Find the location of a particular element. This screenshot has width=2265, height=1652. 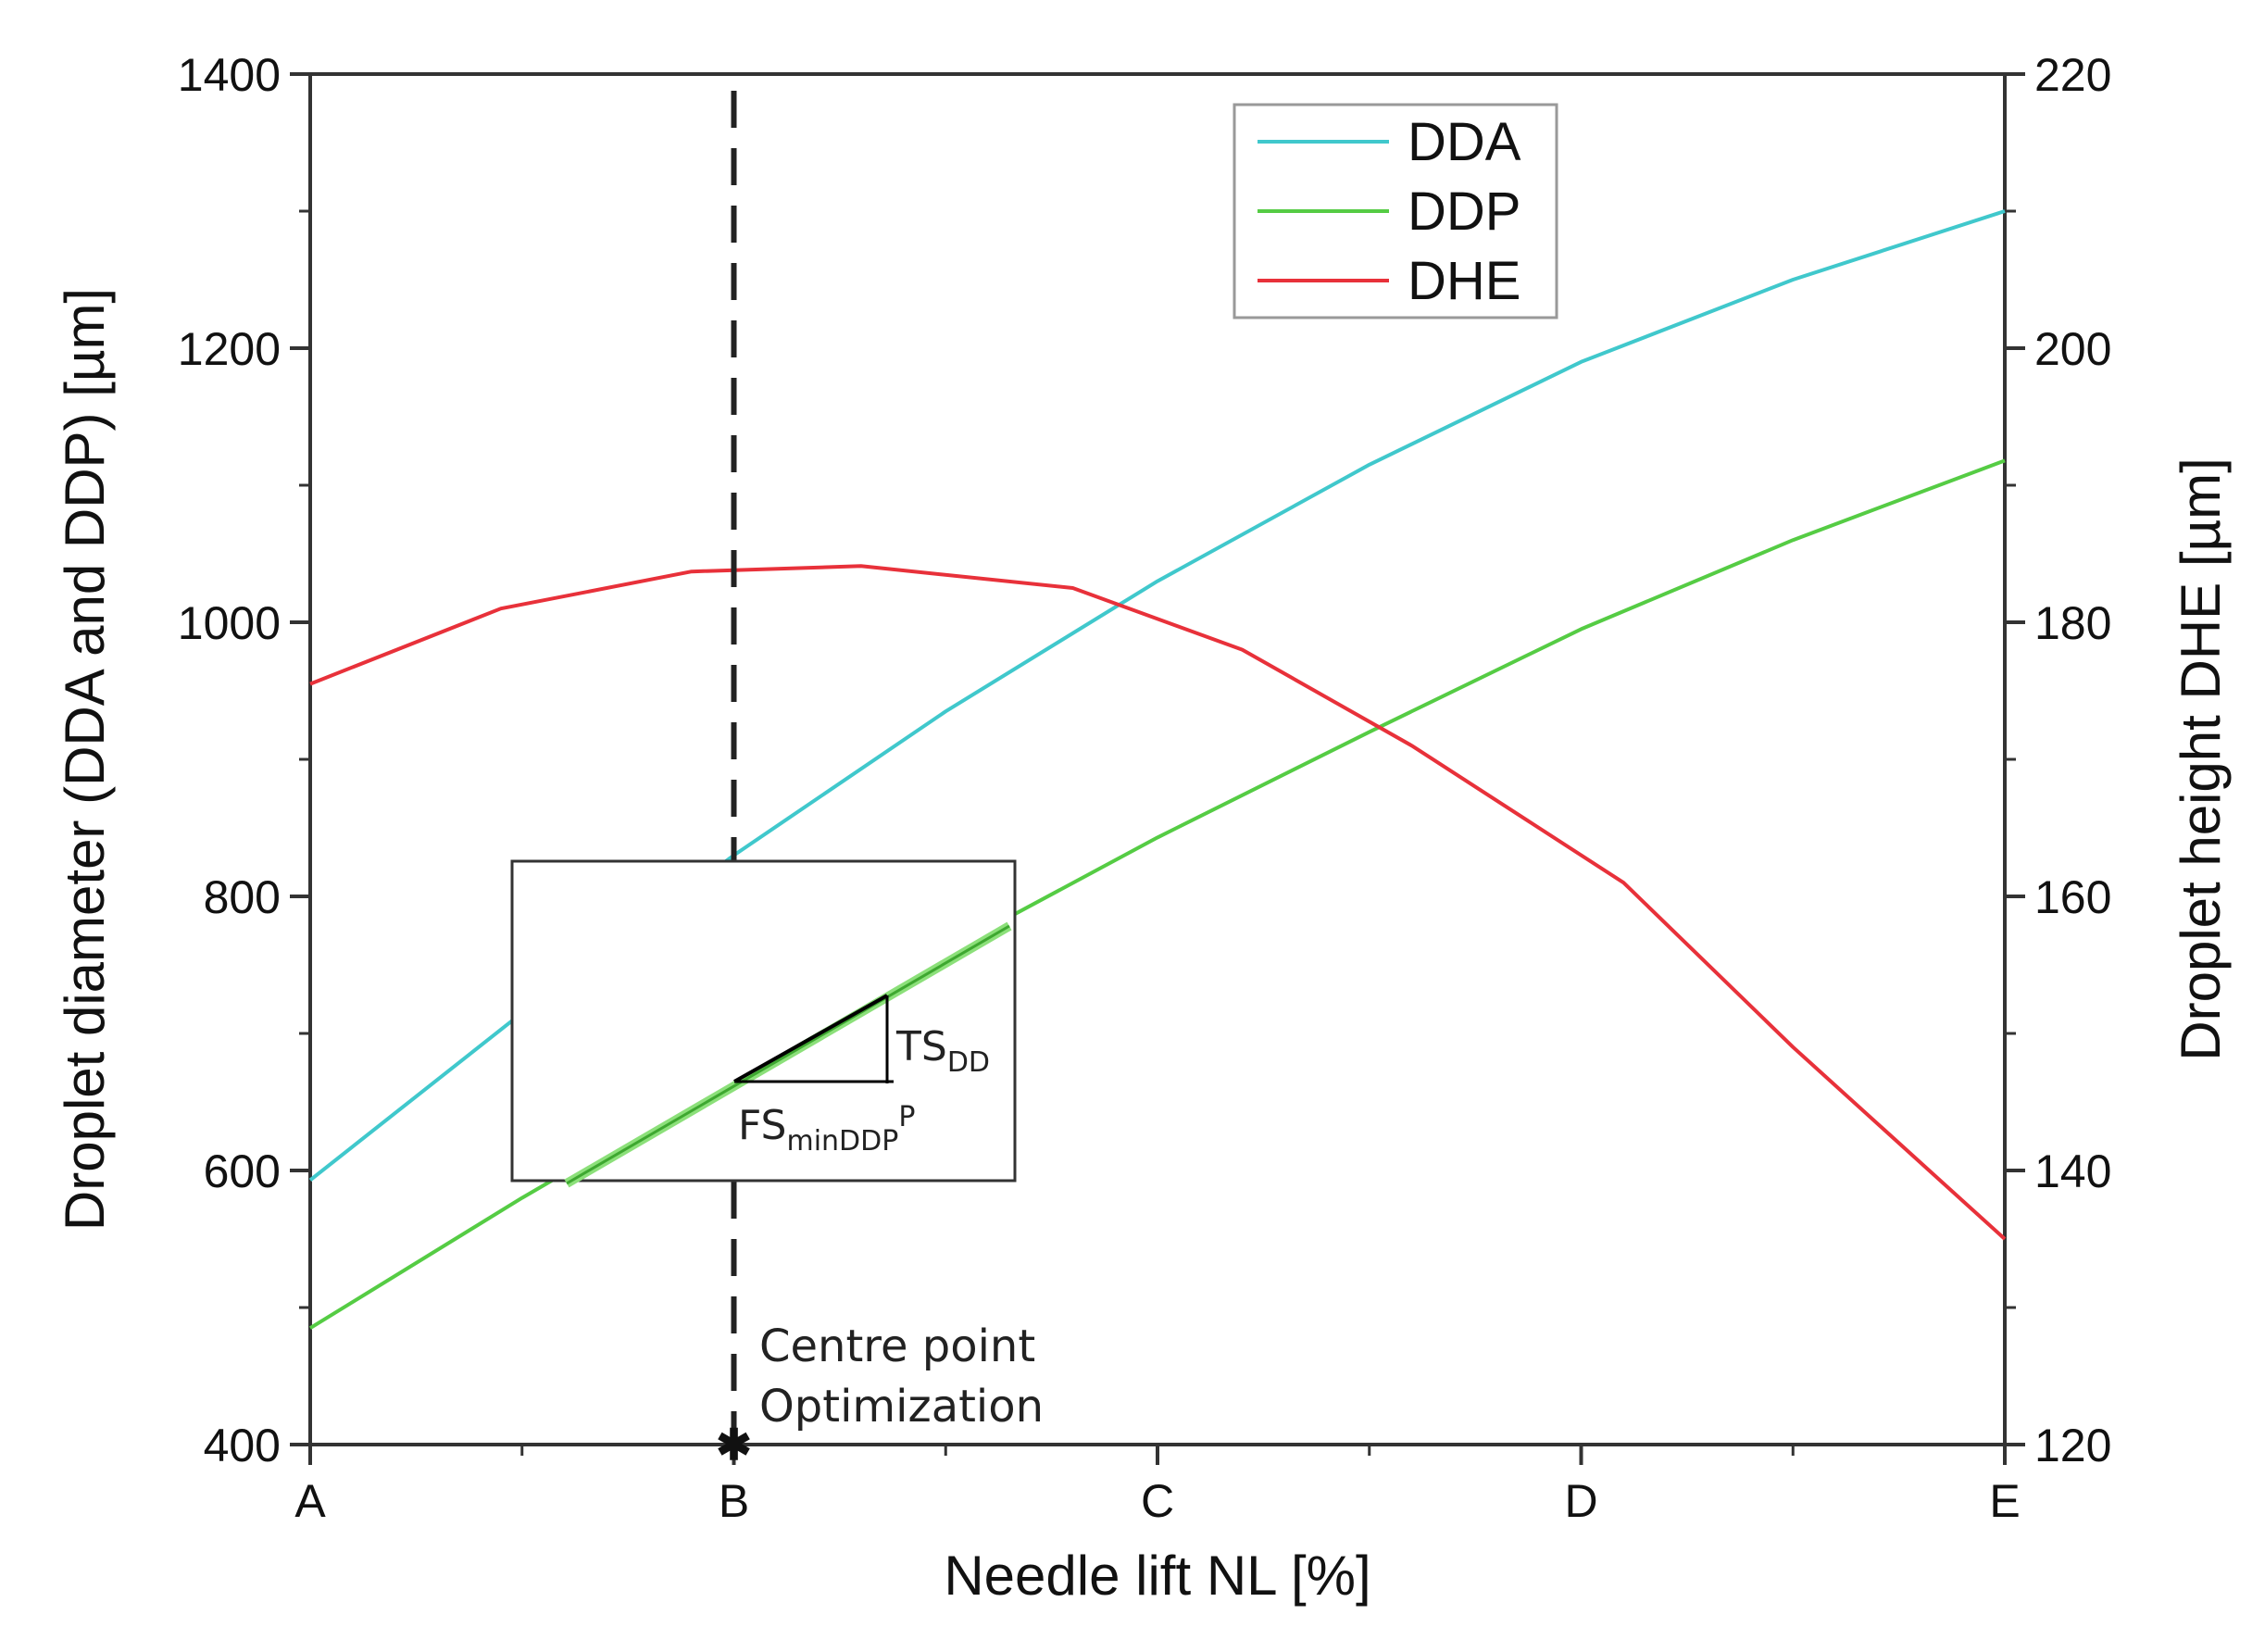

left-tick-label: 1400 is located at coordinates (229, 75).